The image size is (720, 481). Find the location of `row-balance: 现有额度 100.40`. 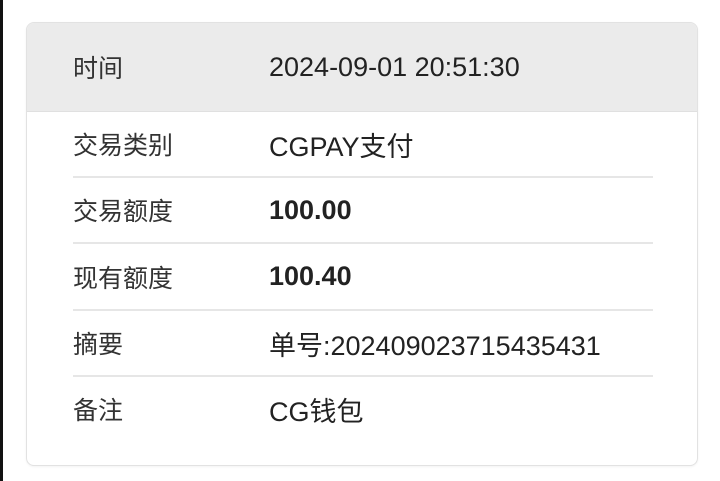

row-balance: 现有额度 100.40 is located at coordinates (363, 277).